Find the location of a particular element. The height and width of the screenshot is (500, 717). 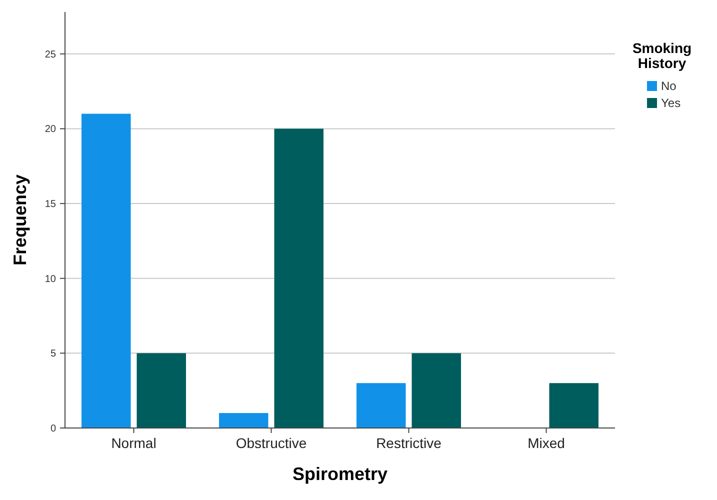

x-axis-title: Spirometry is located at coordinates (340, 474).